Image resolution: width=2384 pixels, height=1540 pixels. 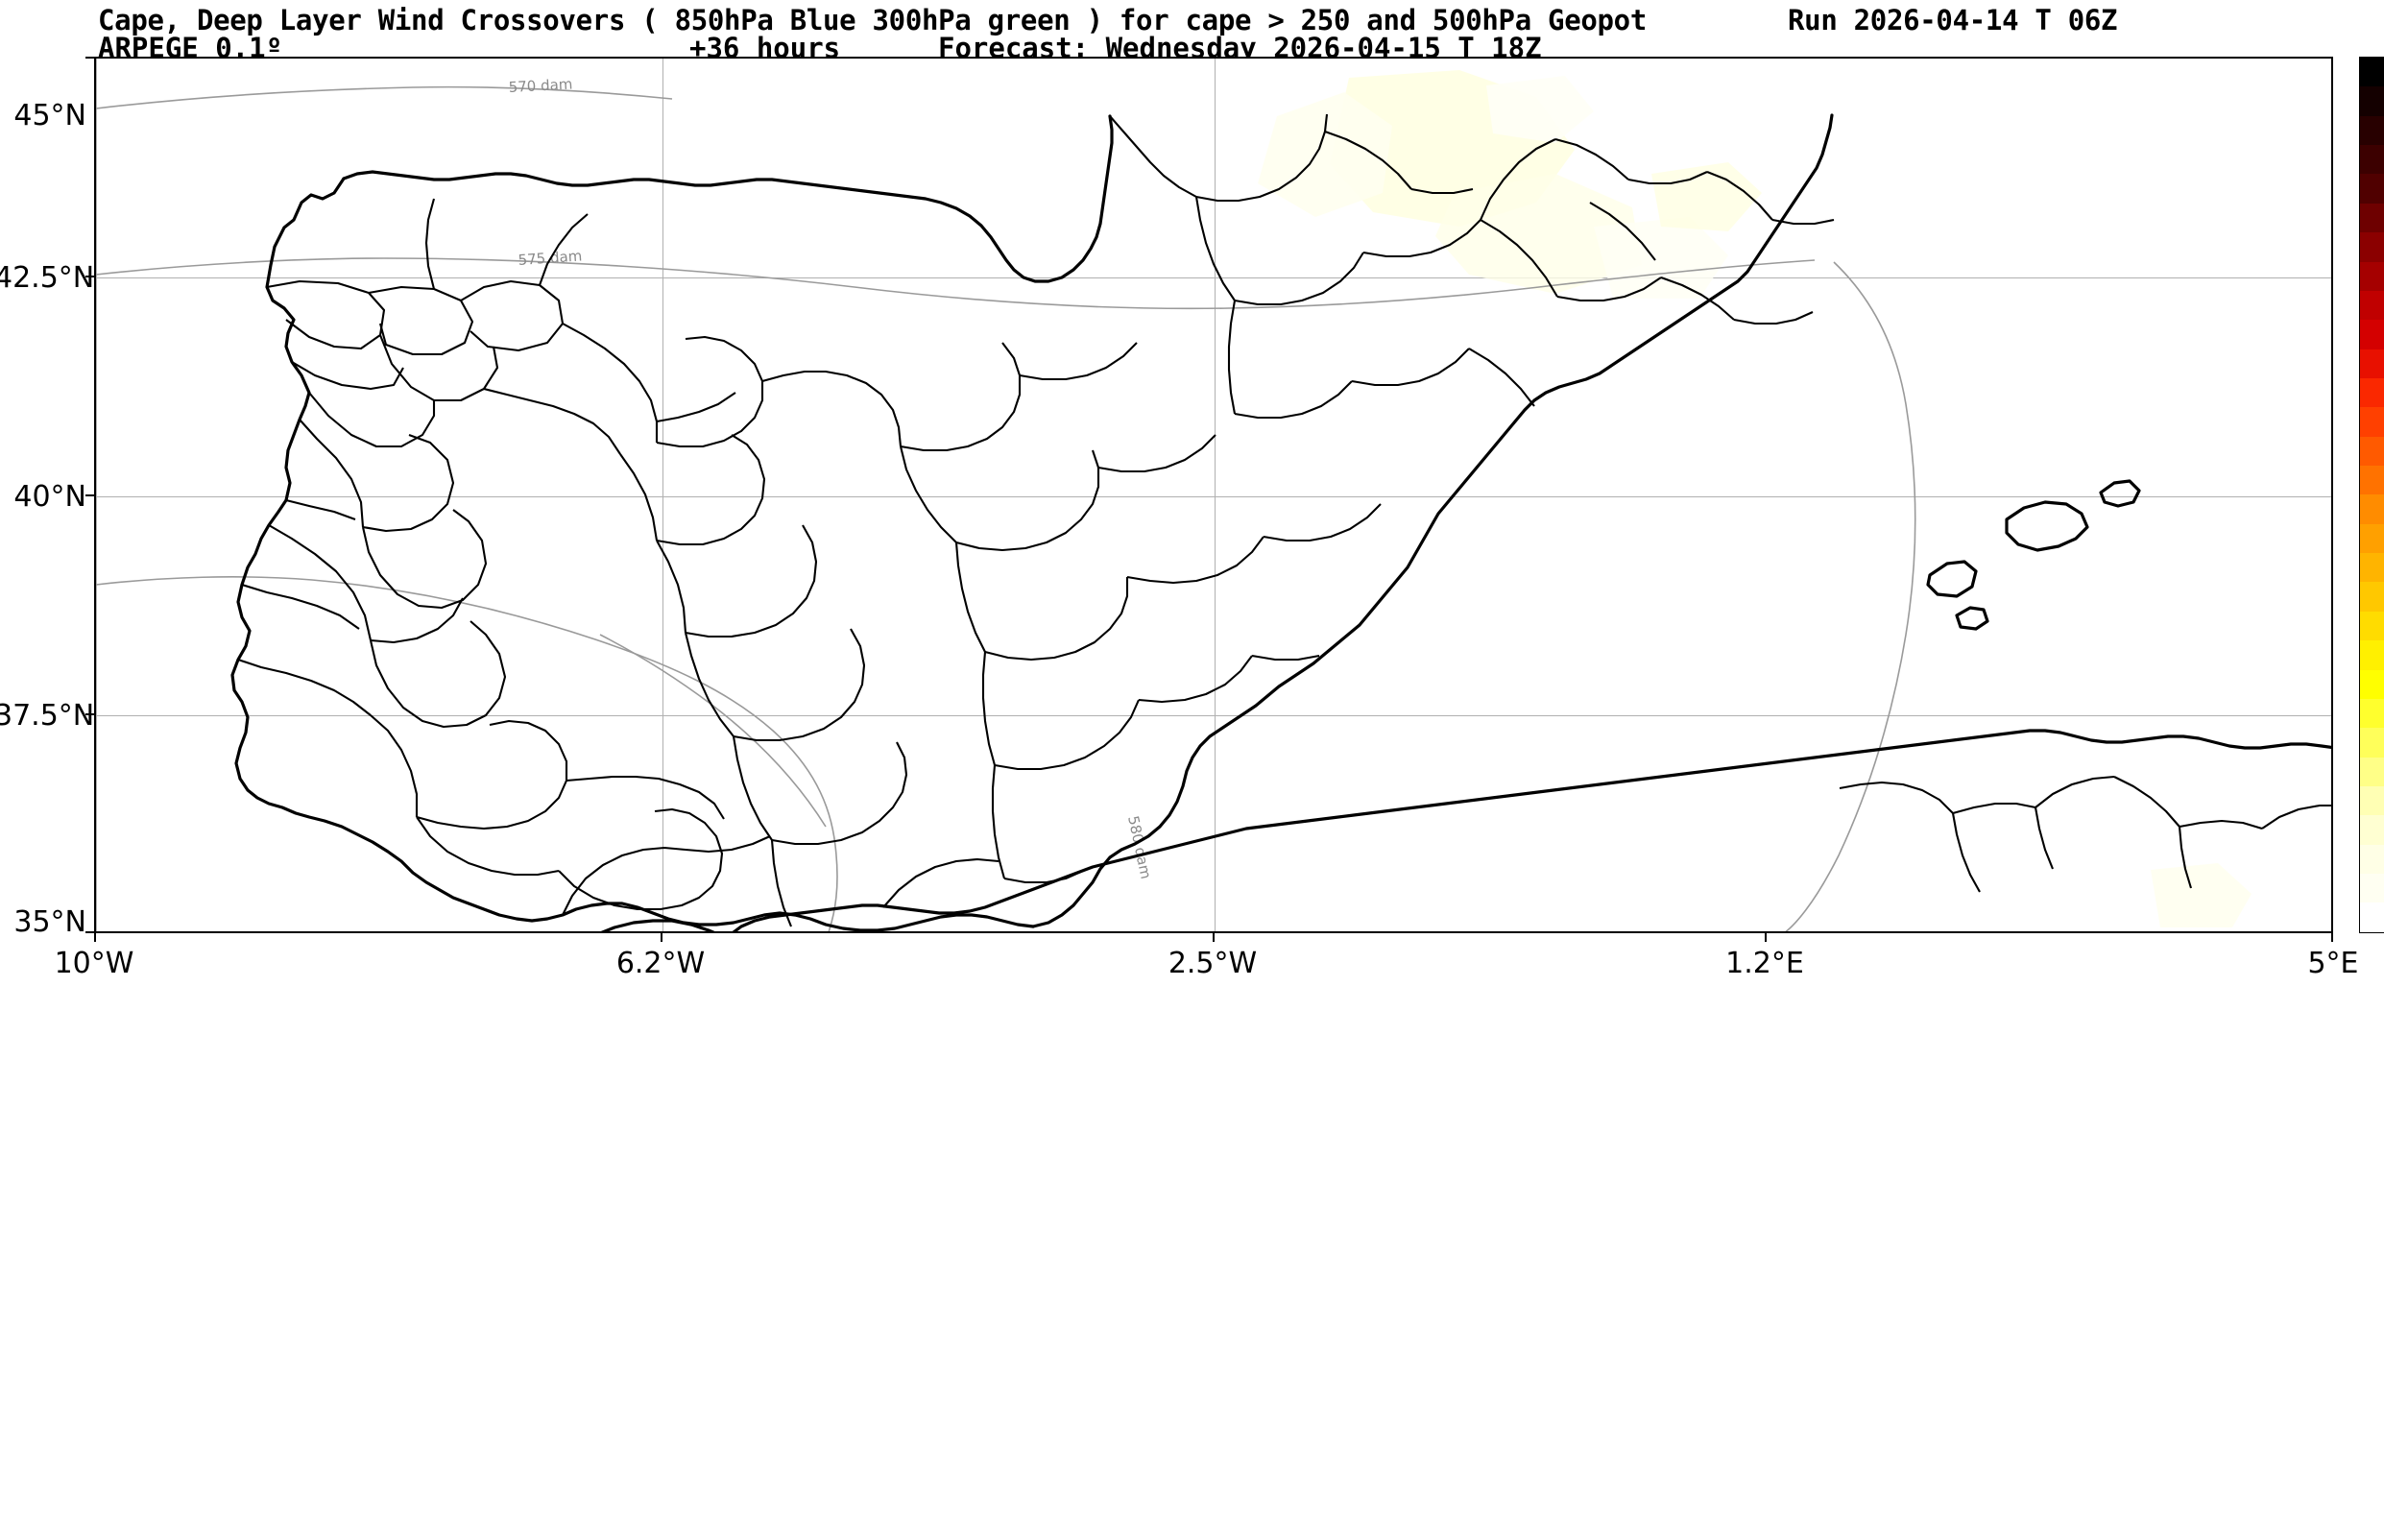 I want to click on xtick-1.2E, so click(x=1766, y=938).